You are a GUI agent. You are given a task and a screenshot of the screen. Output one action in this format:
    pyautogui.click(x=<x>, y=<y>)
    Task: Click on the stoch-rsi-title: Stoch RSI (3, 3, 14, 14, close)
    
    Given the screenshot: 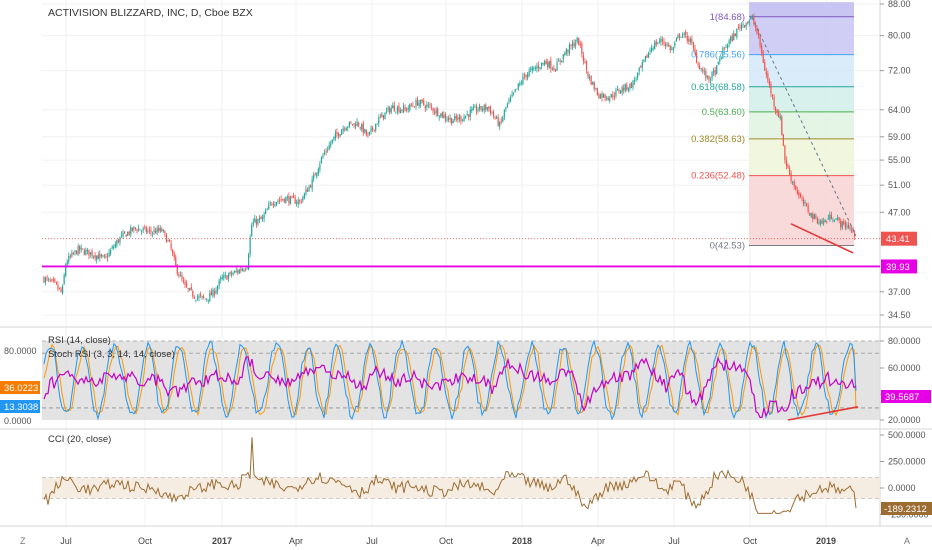 What is the action you would take?
    pyautogui.click(x=111, y=354)
    